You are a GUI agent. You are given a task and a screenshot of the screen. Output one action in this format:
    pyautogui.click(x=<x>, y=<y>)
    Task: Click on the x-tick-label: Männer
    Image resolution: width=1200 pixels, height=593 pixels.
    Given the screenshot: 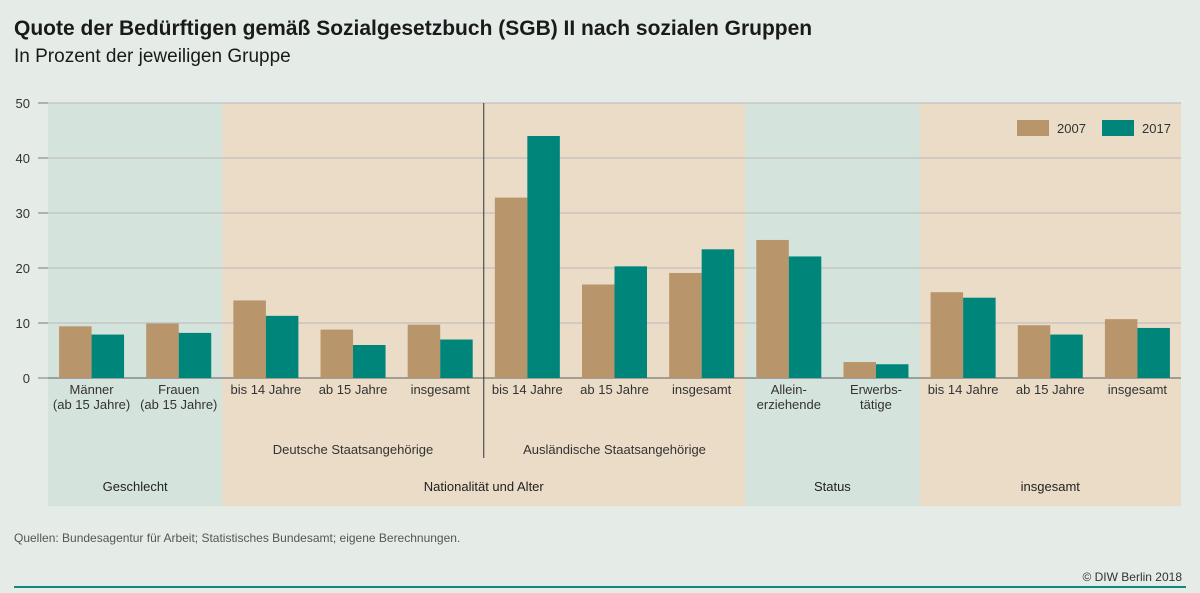 What is the action you would take?
    pyautogui.click(x=92, y=389)
    